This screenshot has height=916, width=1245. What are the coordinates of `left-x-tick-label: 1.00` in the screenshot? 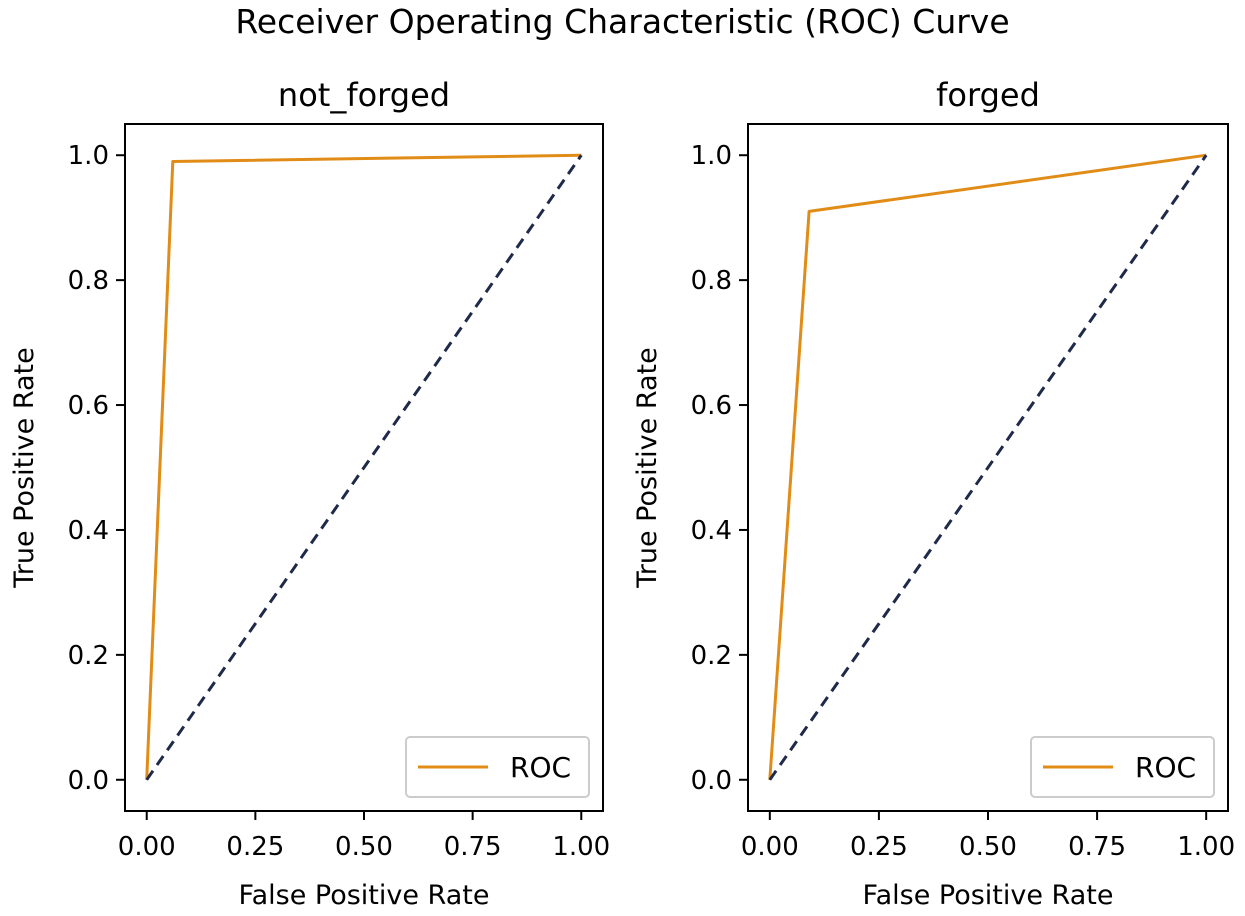 It's located at (581, 847).